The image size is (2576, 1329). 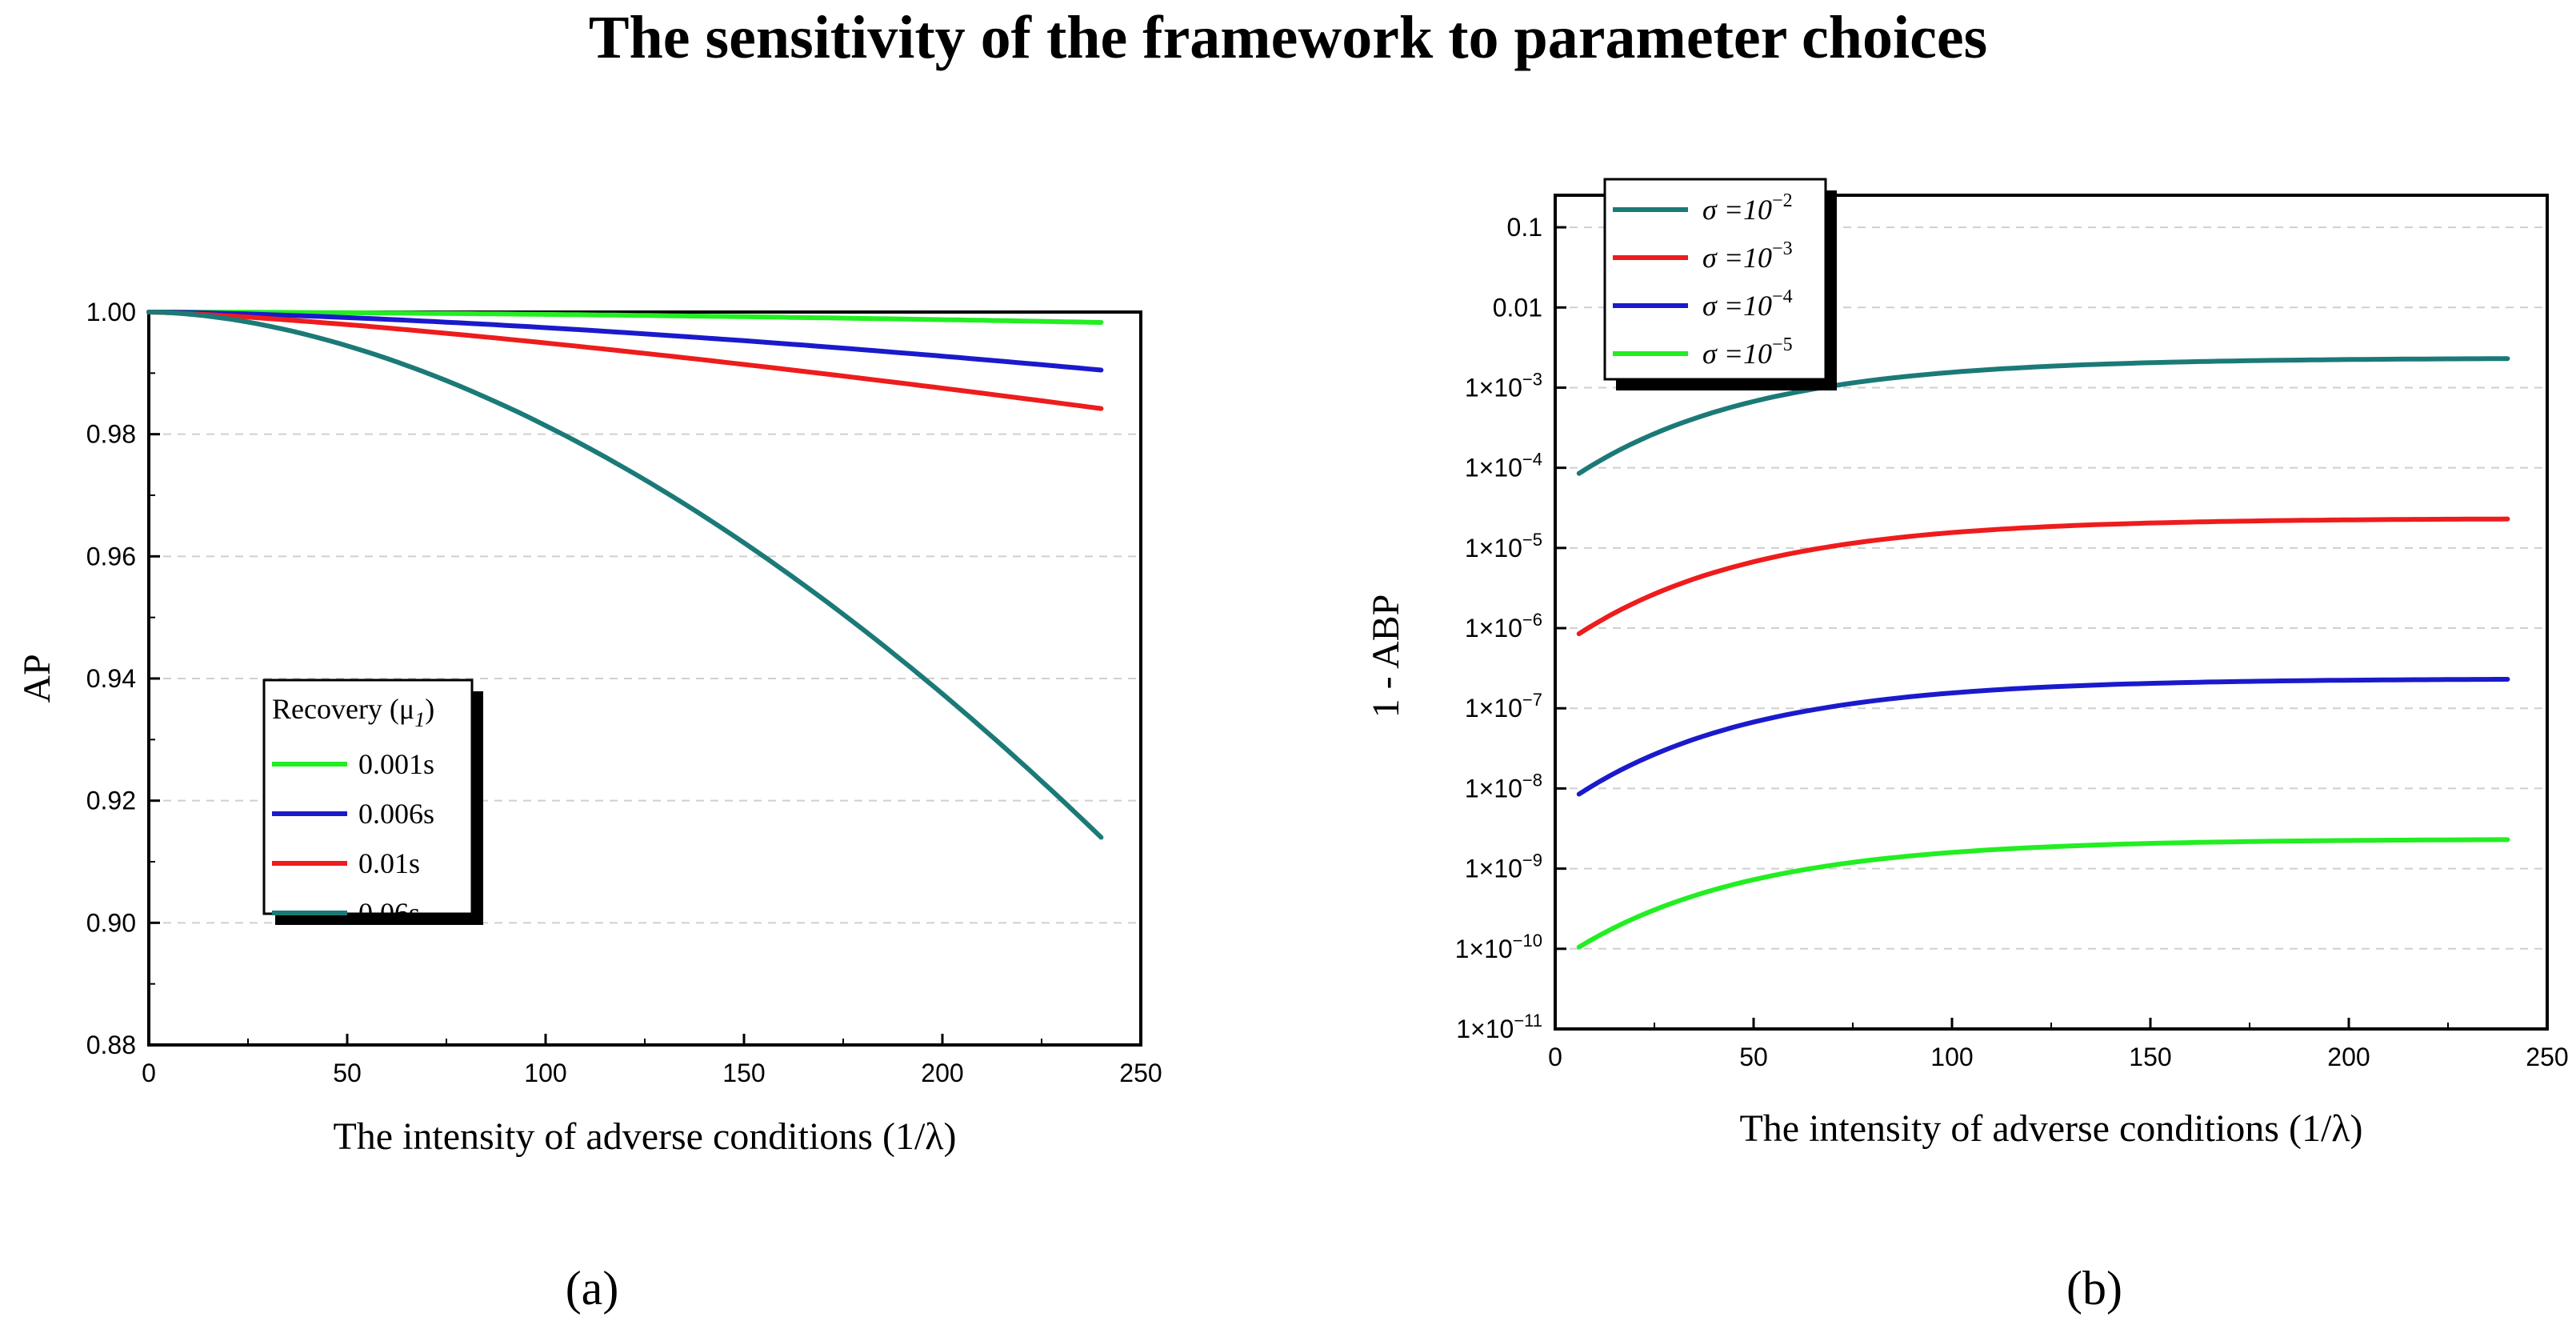 I want to click on y-tick-label: 0.98, so click(x=111, y=434).